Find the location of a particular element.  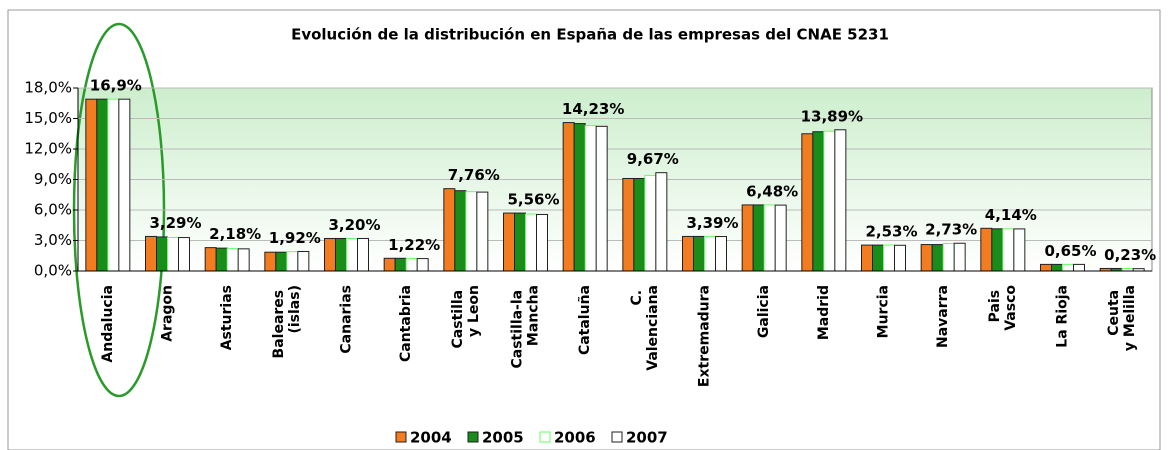

x-tick-label: Pais Vasco is located at coordinates (1003, 308).